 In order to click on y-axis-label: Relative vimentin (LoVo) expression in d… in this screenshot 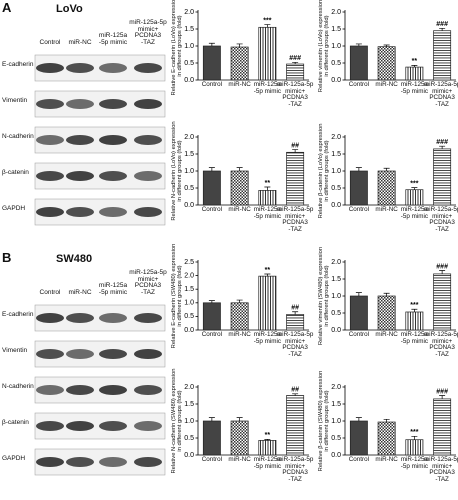, I will do `click(323, 46)`.